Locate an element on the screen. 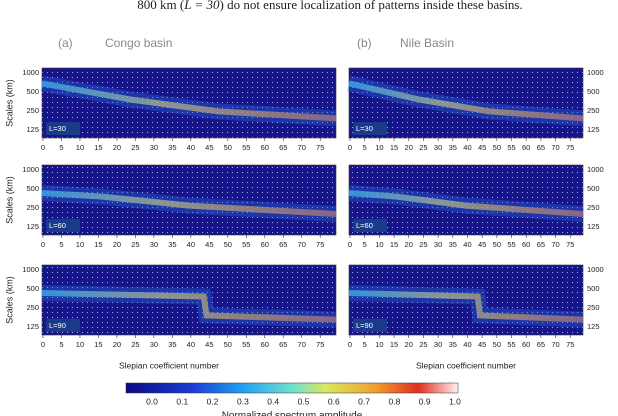 This screenshot has height=416, width=618. y-tick-label: 250 is located at coordinates (32, 207).